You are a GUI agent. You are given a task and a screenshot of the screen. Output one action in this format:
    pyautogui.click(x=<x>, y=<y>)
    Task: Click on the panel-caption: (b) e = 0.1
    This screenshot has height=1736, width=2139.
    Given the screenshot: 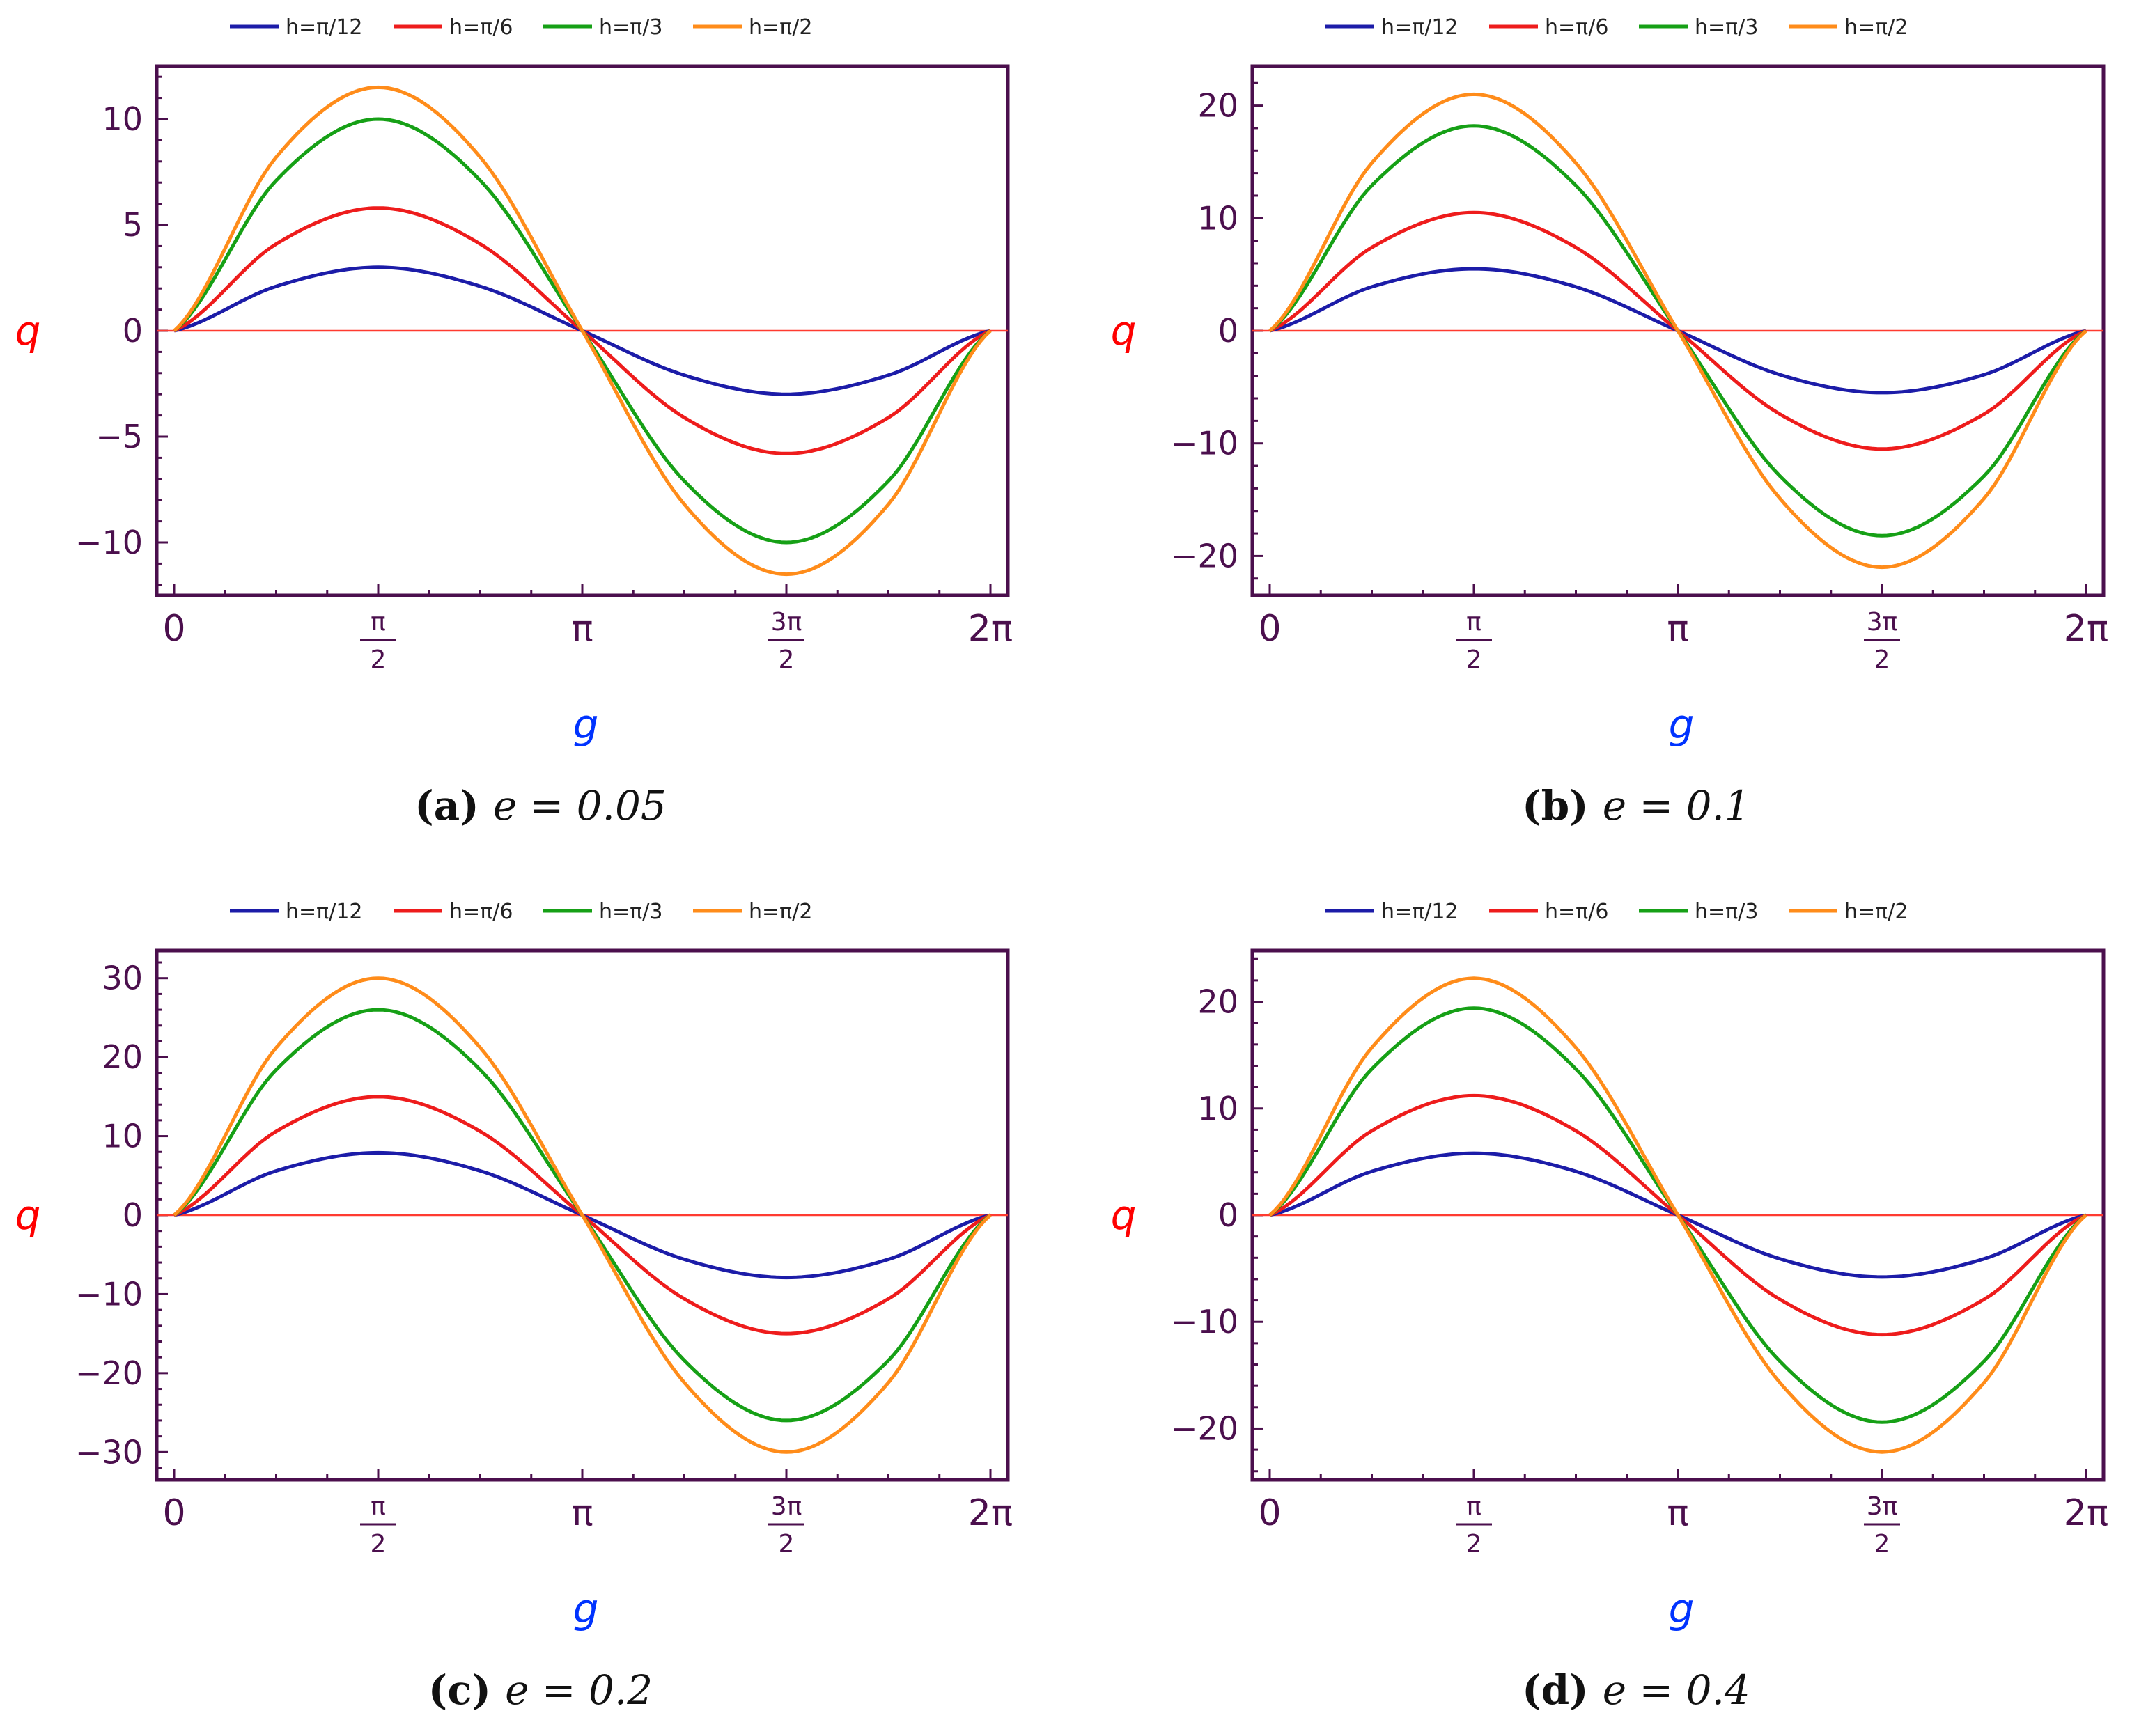 What is the action you would take?
    pyautogui.click(x=1636, y=806)
    